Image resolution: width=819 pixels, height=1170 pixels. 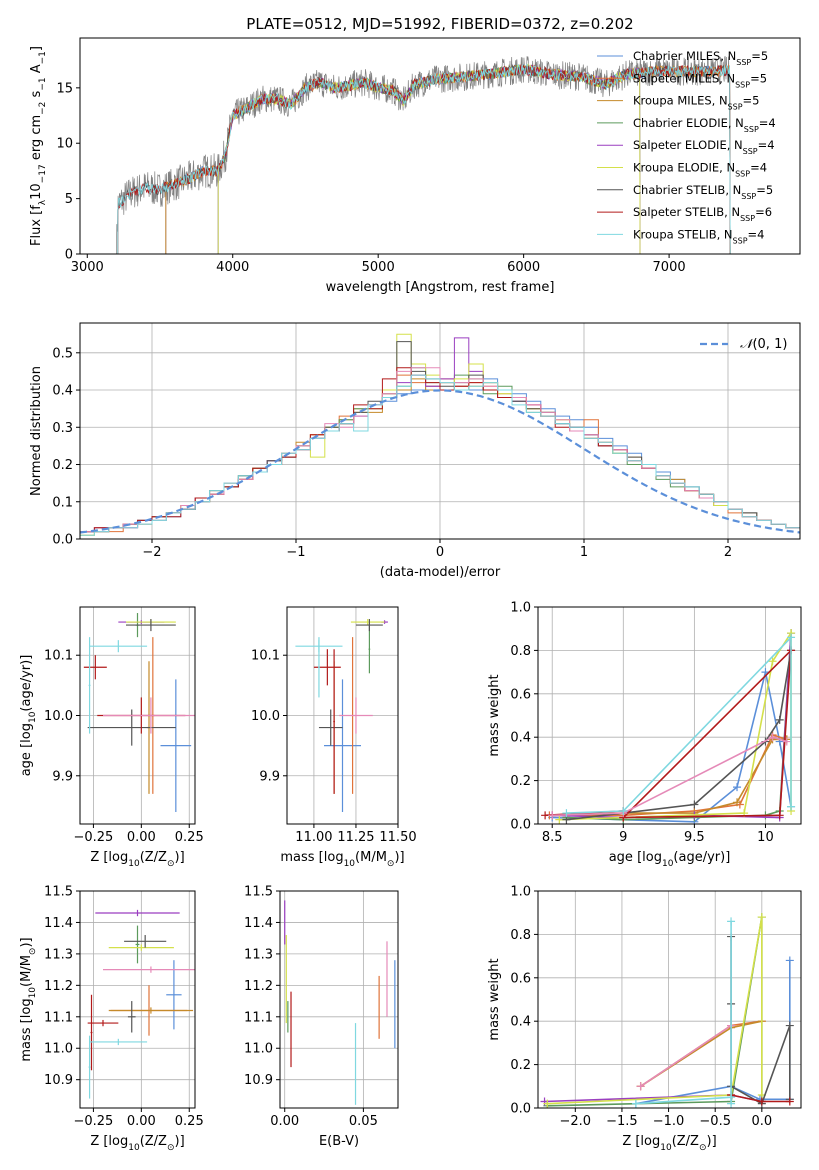 I want to click on x-tick-label: 9, so click(x=623, y=837).